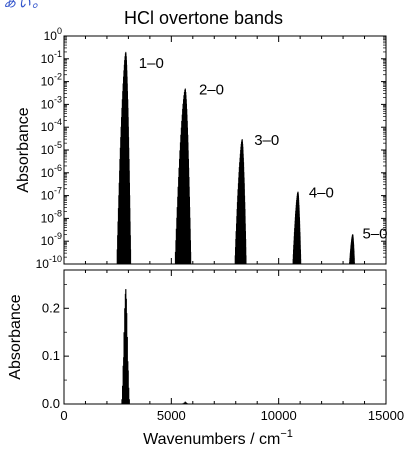  What do you see at coordinates (63, 415) in the screenshot?
I see `x-tick-label: 0` at bounding box center [63, 415].